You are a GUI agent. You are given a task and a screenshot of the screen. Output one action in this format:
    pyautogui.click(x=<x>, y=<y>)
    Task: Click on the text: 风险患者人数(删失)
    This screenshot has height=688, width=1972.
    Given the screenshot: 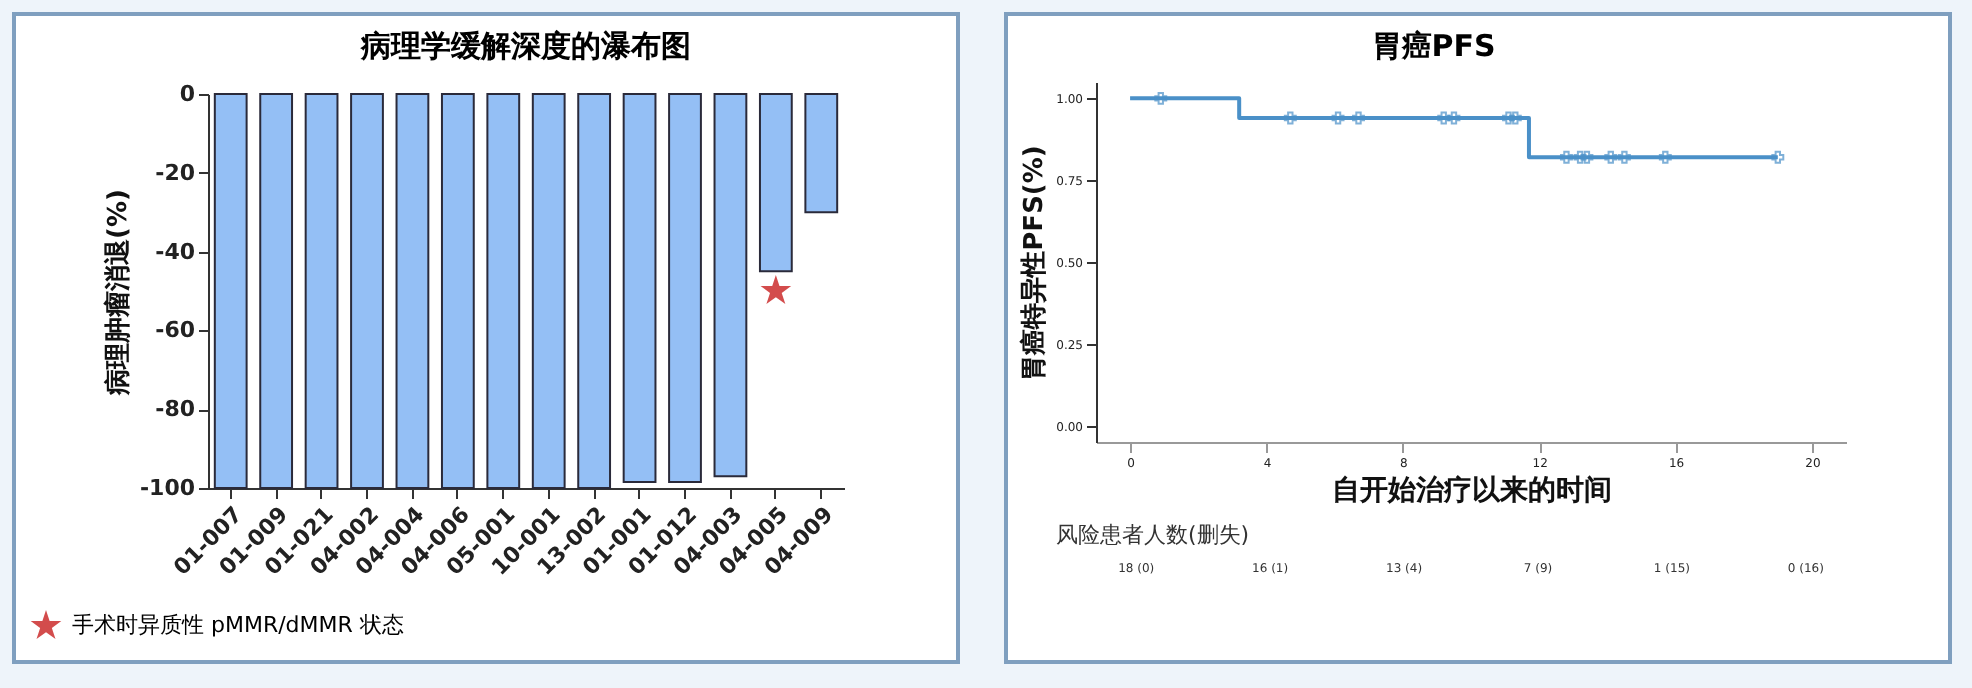 What is the action you would take?
    pyautogui.click(x=1153, y=535)
    